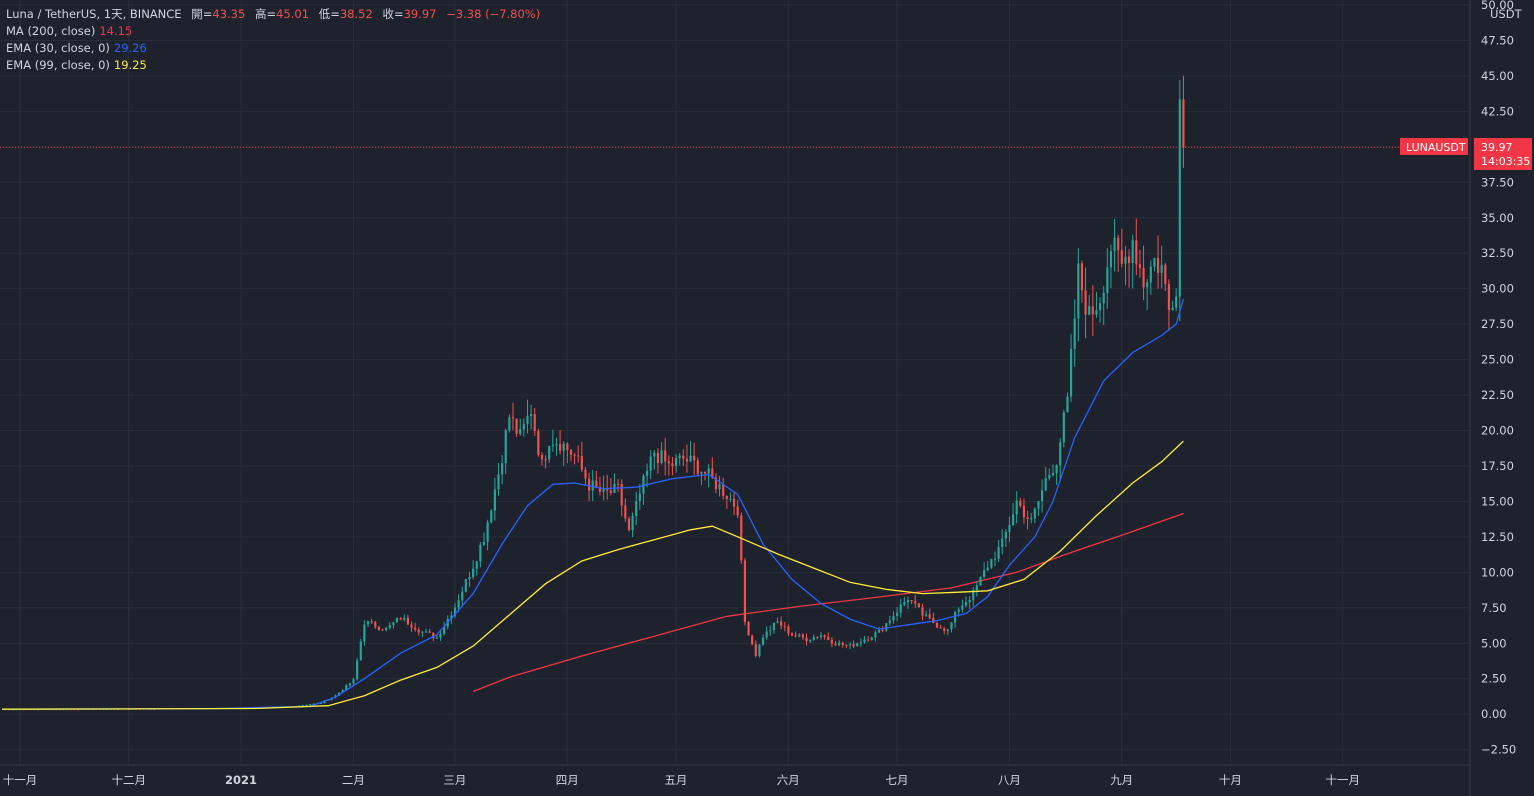  Describe the element at coordinates (260, 14) in the screenshot. I see `high-label: 高` at that location.